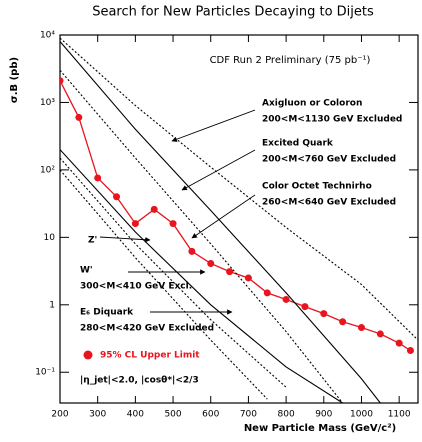 Image resolution: width=422 pixels, height=442 pixels. I want to click on series-label: Axigluon or Coloron, so click(312, 104).